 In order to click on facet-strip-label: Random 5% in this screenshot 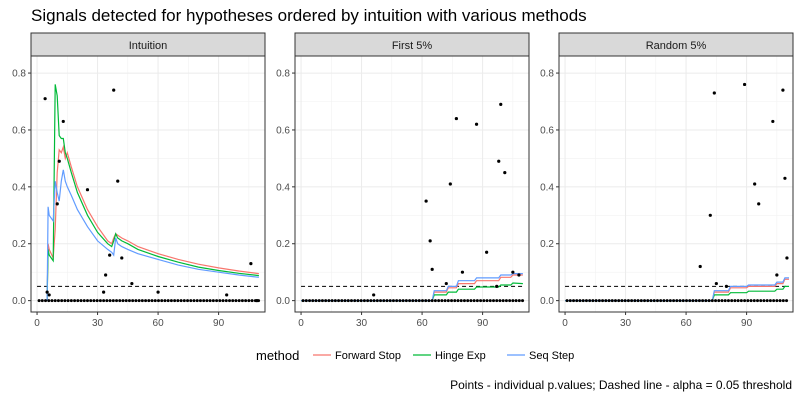, I will do `click(676, 46)`.